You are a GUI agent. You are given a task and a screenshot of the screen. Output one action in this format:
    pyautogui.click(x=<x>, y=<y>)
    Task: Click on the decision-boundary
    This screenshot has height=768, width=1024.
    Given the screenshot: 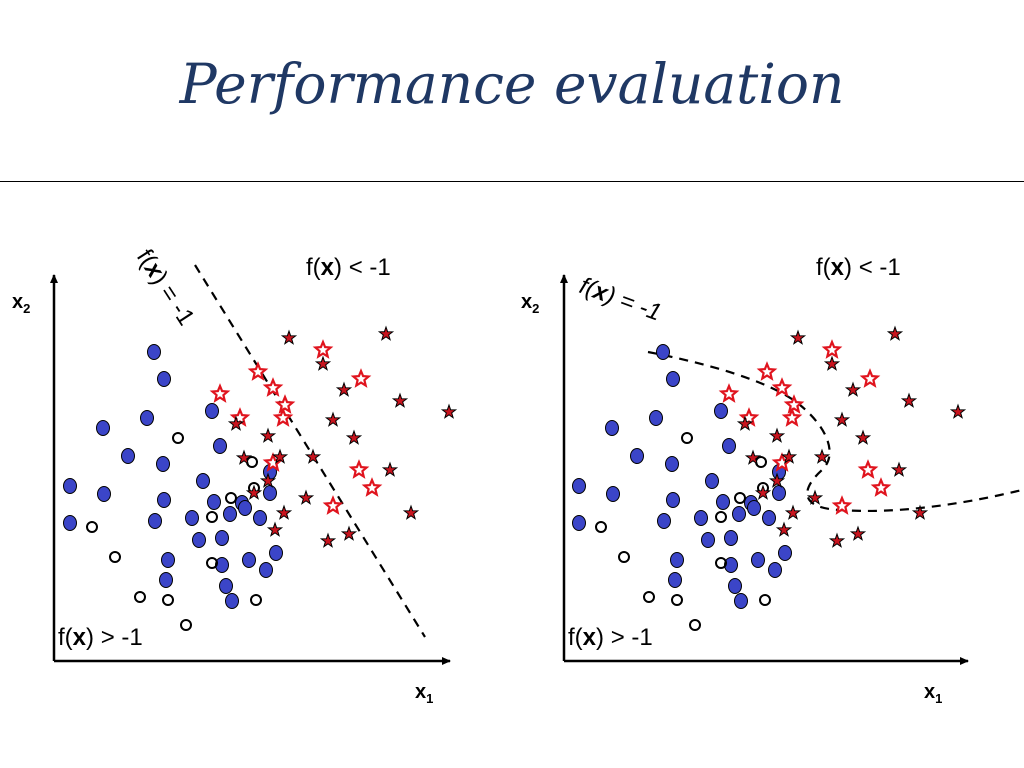 What is the action you would take?
    pyautogui.click(x=835, y=431)
    